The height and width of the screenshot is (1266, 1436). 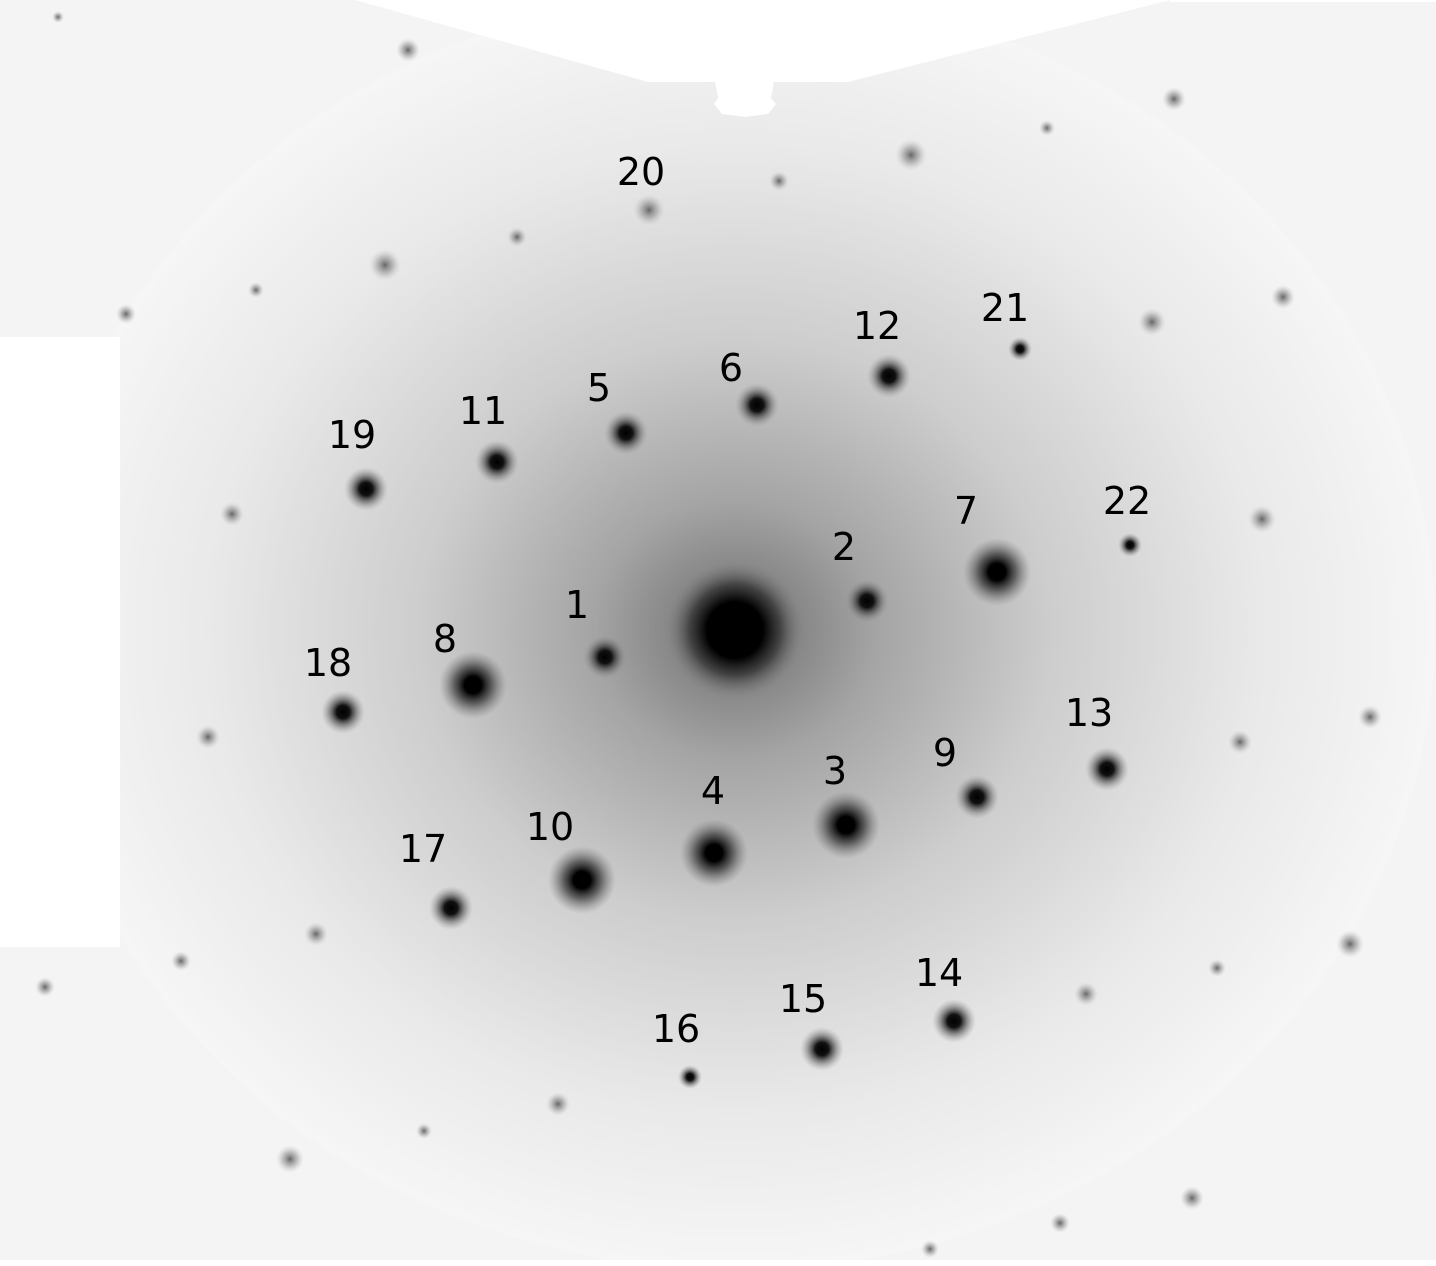 I want to click on spot-label: 14, so click(x=939, y=973).